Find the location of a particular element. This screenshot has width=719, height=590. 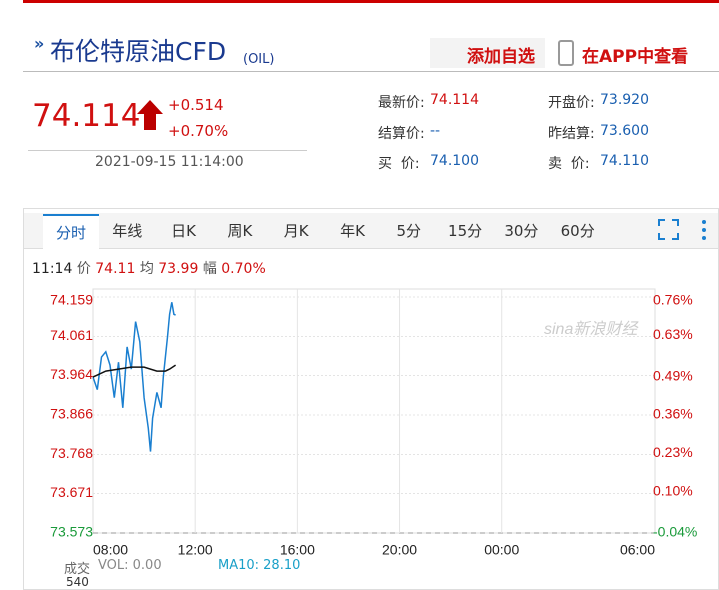

y2-tick-label: 0.76% is located at coordinates (673, 300).